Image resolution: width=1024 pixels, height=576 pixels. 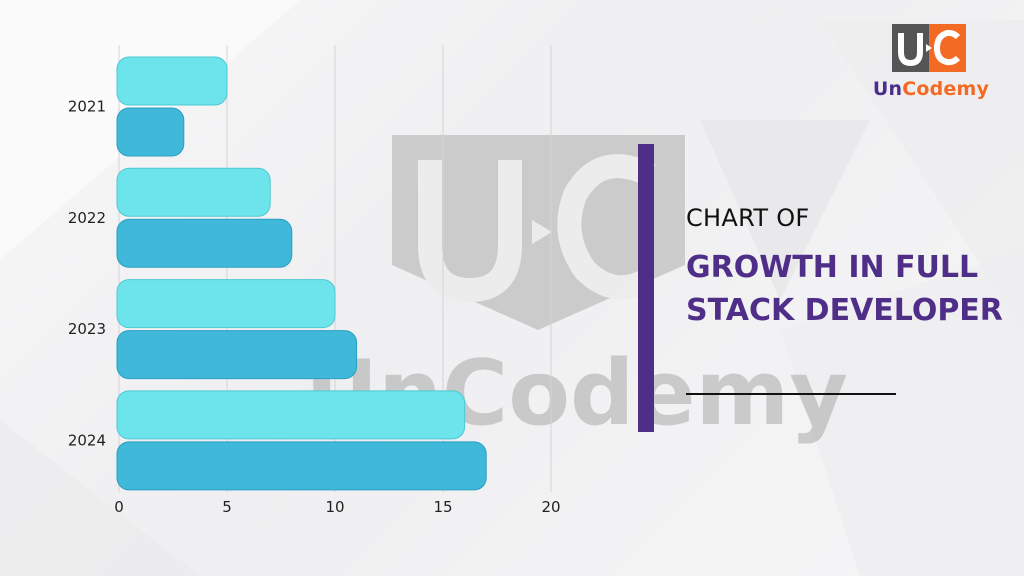 What do you see at coordinates (87, 274) in the screenshot?
I see `category-labels: 2021 2022 2023 2024` at bounding box center [87, 274].